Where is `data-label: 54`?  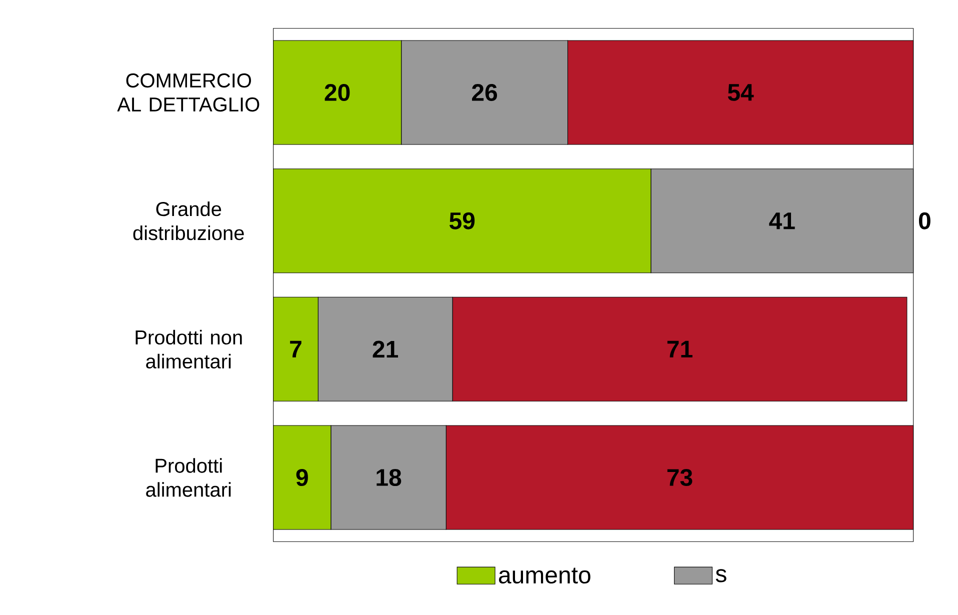
data-label: 54 is located at coordinates (741, 92).